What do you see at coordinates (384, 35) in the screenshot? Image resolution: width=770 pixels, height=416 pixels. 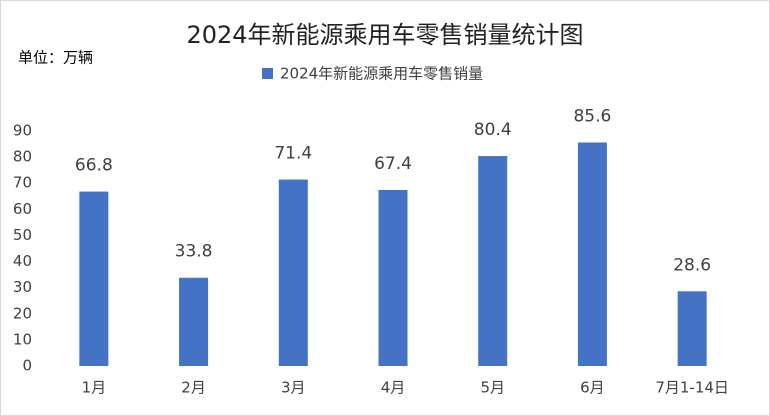 I see `chart-title: 2024年新能源乘用车零售销量统计图` at bounding box center [384, 35].